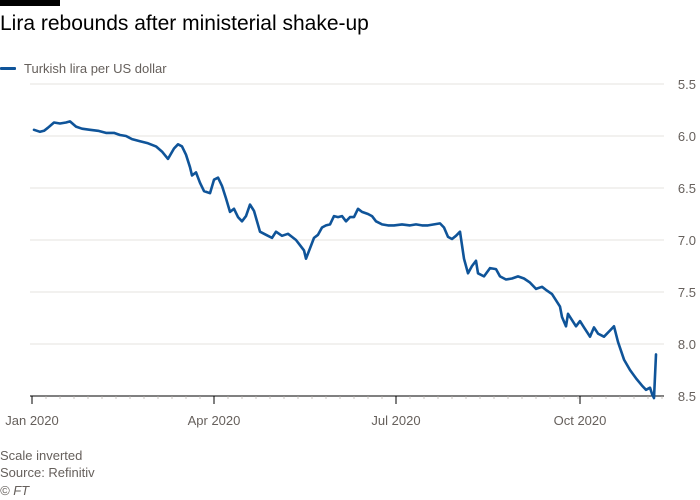 The image size is (700, 500). Describe the element at coordinates (41, 455) in the screenshot. I see `footnote: Scale inverted` at that location.